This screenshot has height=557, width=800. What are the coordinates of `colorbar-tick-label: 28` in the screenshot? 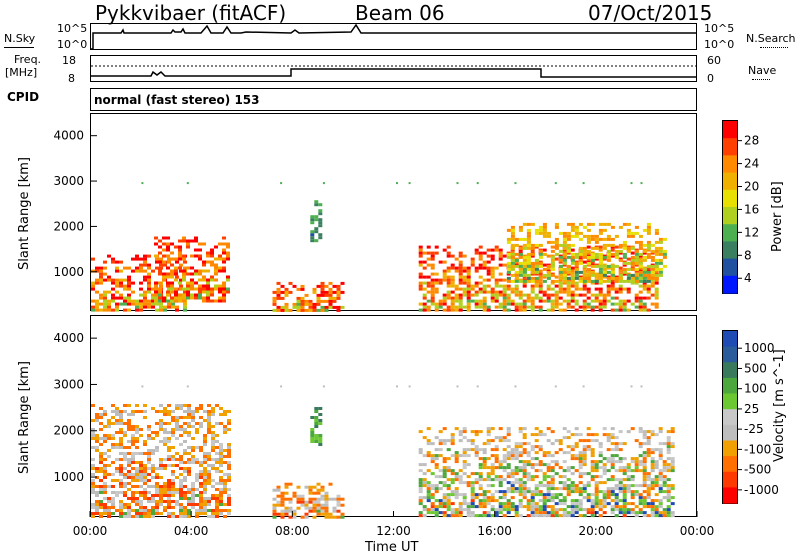 It's located at (751, 141).